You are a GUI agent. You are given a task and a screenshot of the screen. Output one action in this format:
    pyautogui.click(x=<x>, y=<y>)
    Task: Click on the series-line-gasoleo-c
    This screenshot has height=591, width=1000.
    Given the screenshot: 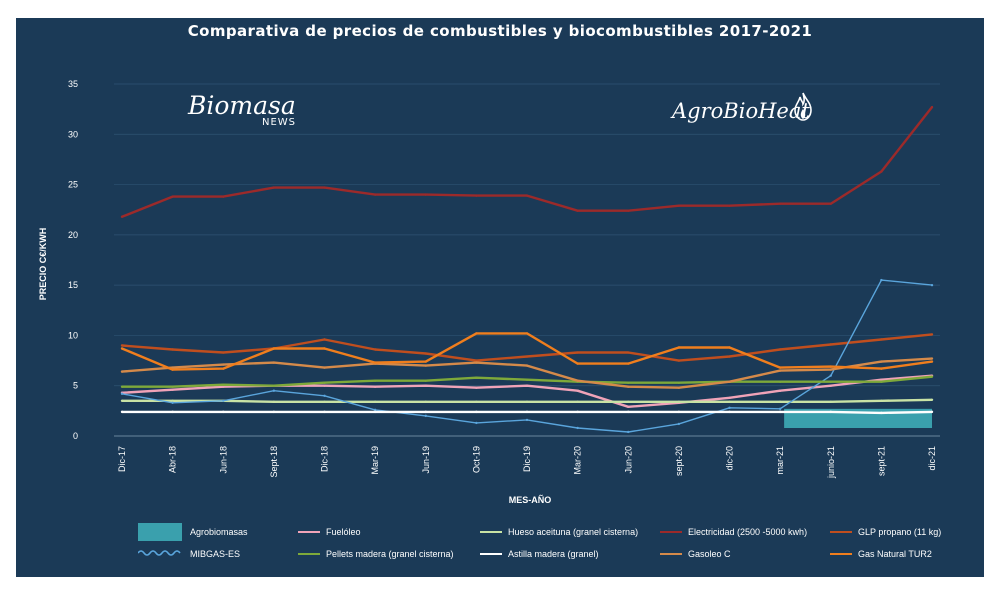 What is the action you would take?
    pyautogui.click(x=527, y=373)
    